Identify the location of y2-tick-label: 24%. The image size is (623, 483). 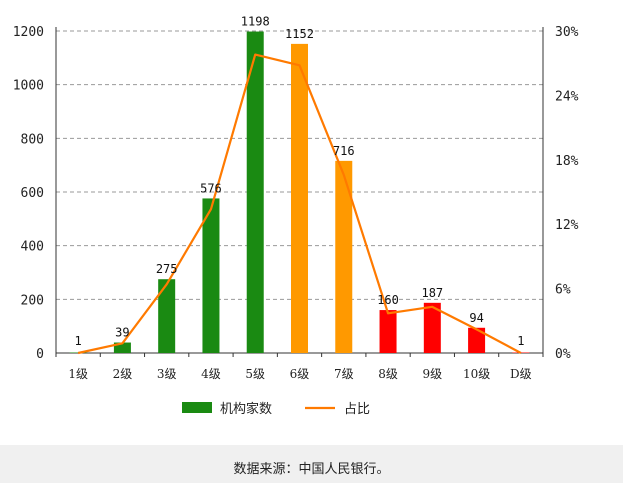
(567, 96).